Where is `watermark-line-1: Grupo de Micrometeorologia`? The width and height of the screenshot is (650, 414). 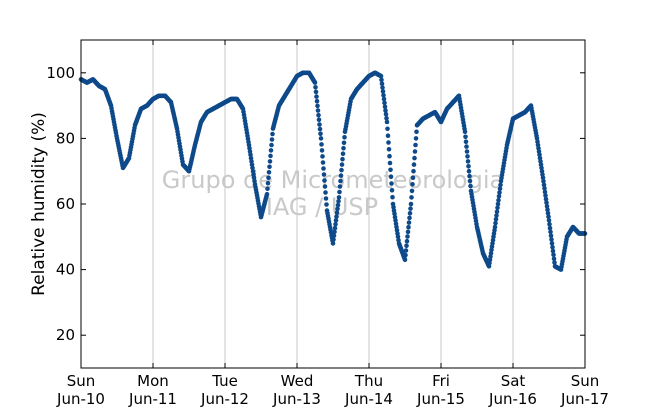 watermark-line-1: Grupo de Micrometeorologia is located at coordinates (333, 180).